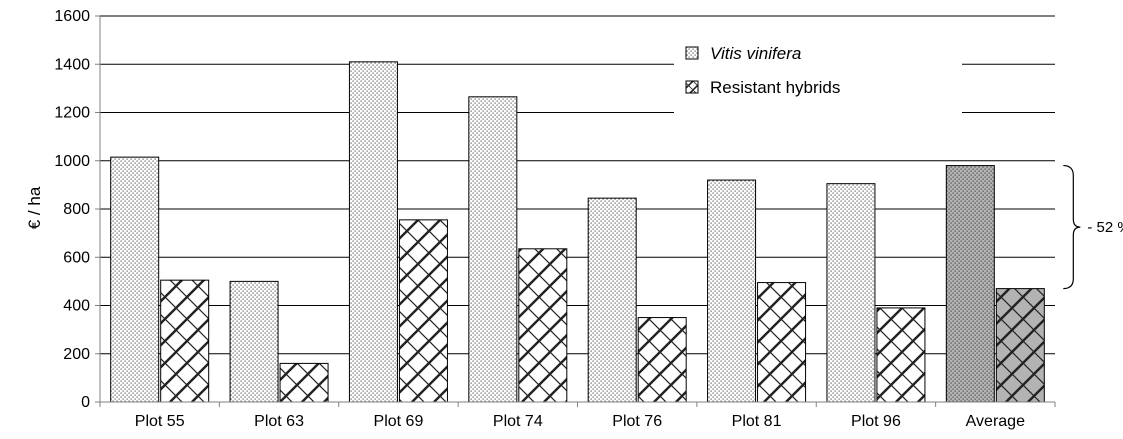  What do you see at coordinates (1072, 227) in the screenshot?
I see `curly-brace` at bounding box center [1072, 227].